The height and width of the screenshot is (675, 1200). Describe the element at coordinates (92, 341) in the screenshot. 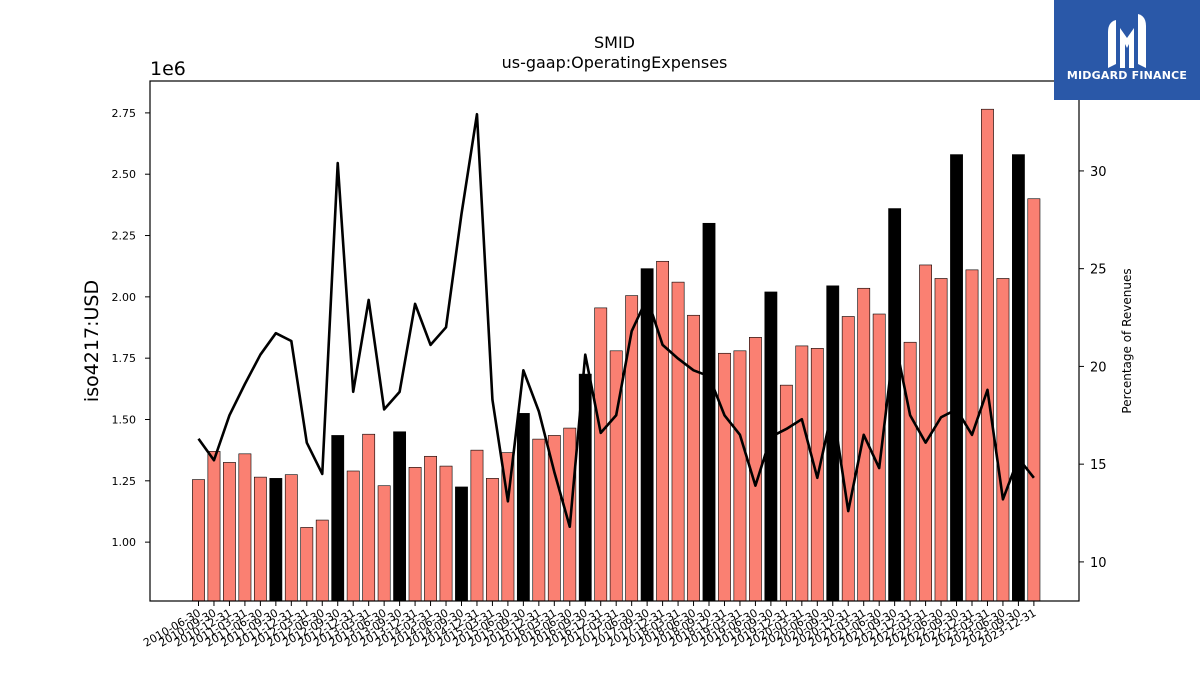

I see `y-axis-label: iso4217:USD` at that location.